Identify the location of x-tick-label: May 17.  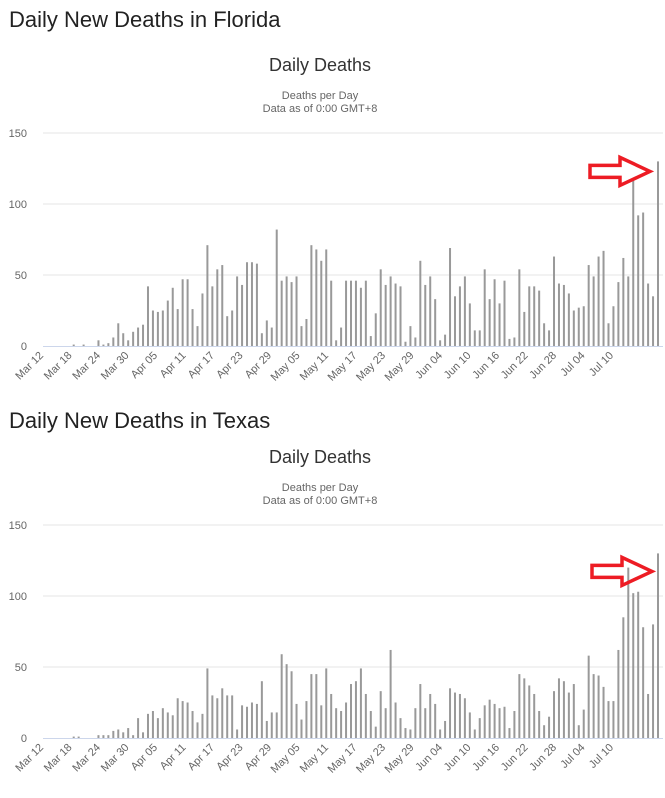
(343, 367).